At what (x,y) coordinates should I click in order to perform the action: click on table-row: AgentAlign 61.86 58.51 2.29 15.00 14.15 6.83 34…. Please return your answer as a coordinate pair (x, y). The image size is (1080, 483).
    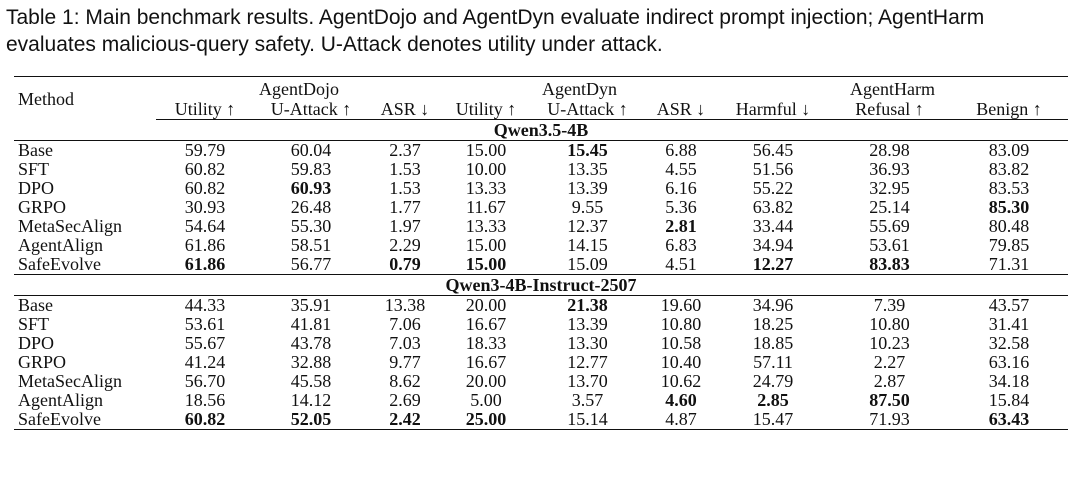
    Looking at the image, I should click on (541, 245).